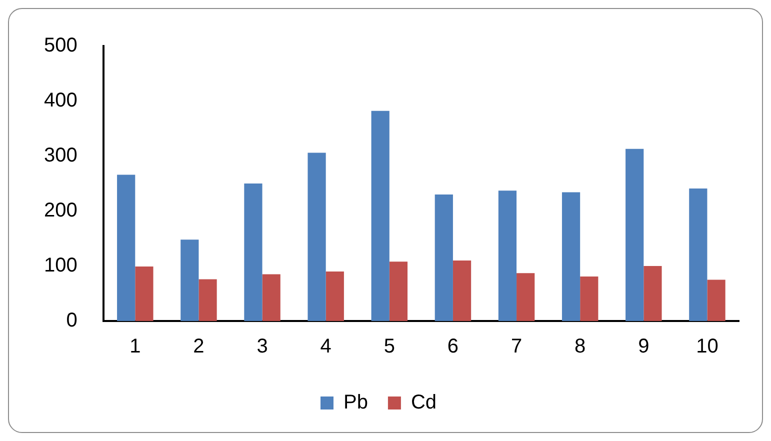 The height and width of the screenshot is (441, 771). I want to click on y-tick-label: 400, so click(61, 101).